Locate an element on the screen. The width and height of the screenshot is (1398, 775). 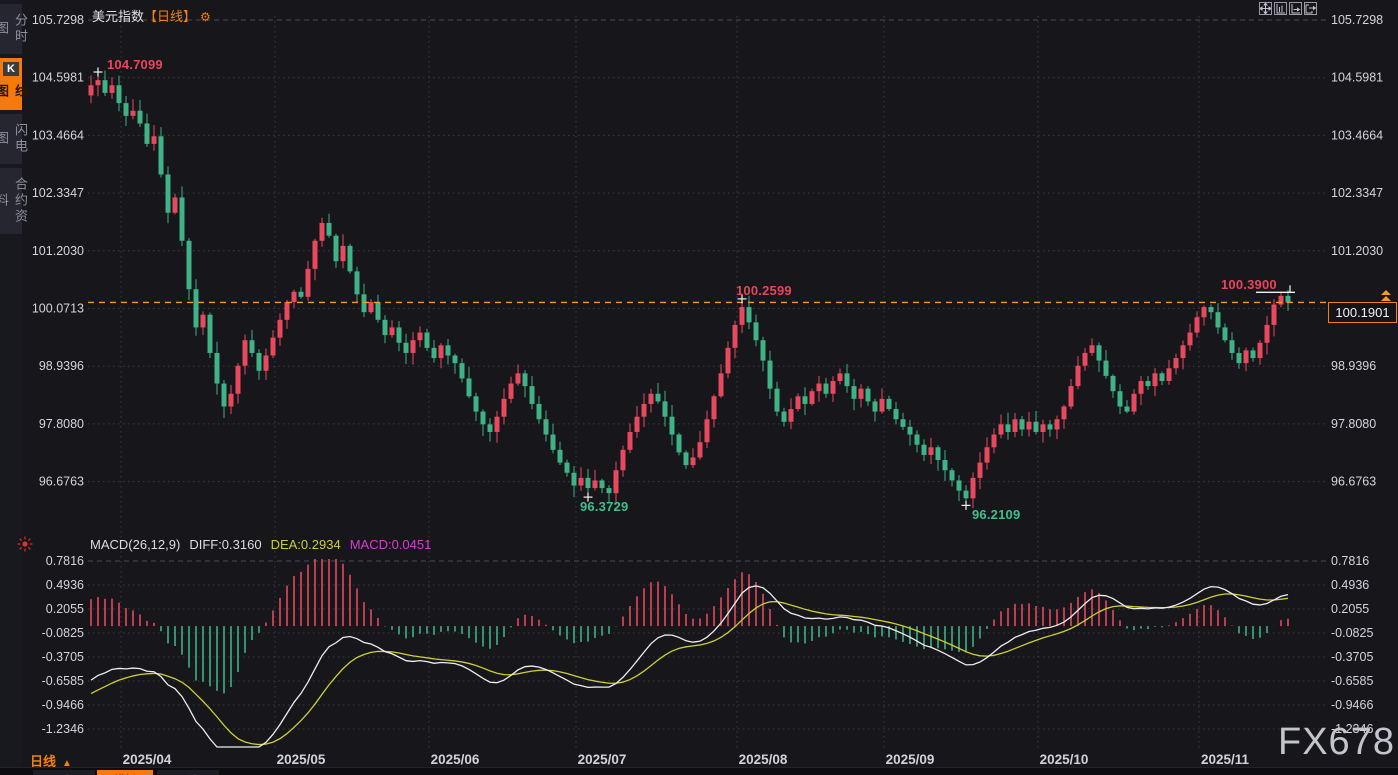
sidebar-item-candlestick-chart: K 线图 is located at coordinates (14, 84).